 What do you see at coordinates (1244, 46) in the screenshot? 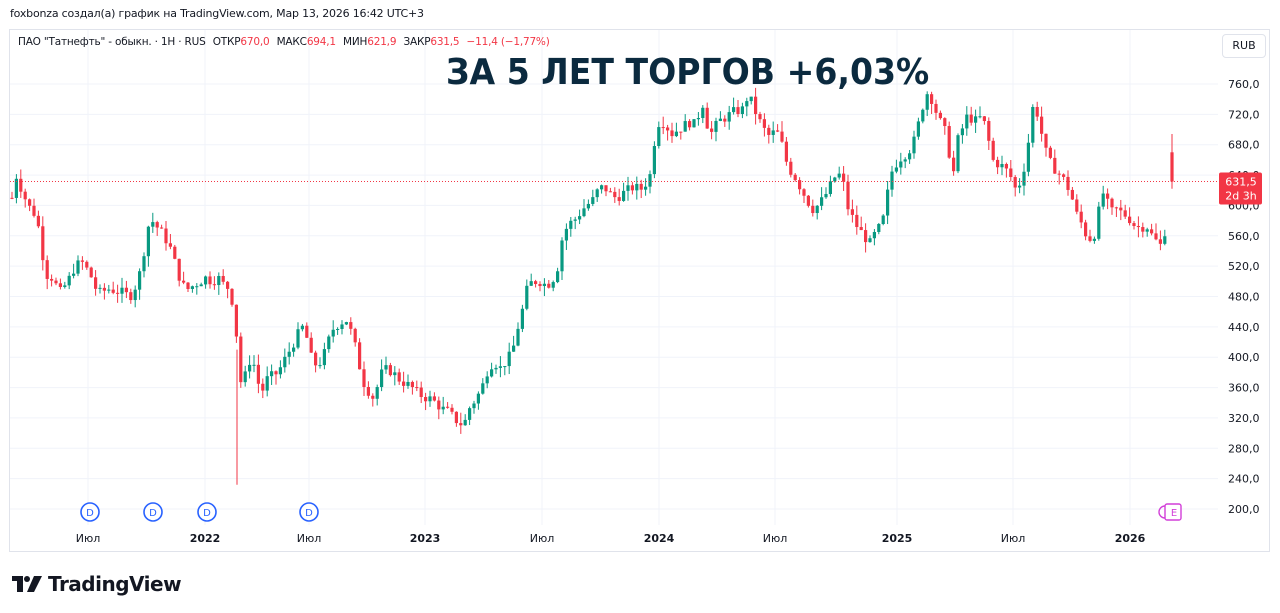
I see `currency-button: RUB` at bounding box center [1244, 46].